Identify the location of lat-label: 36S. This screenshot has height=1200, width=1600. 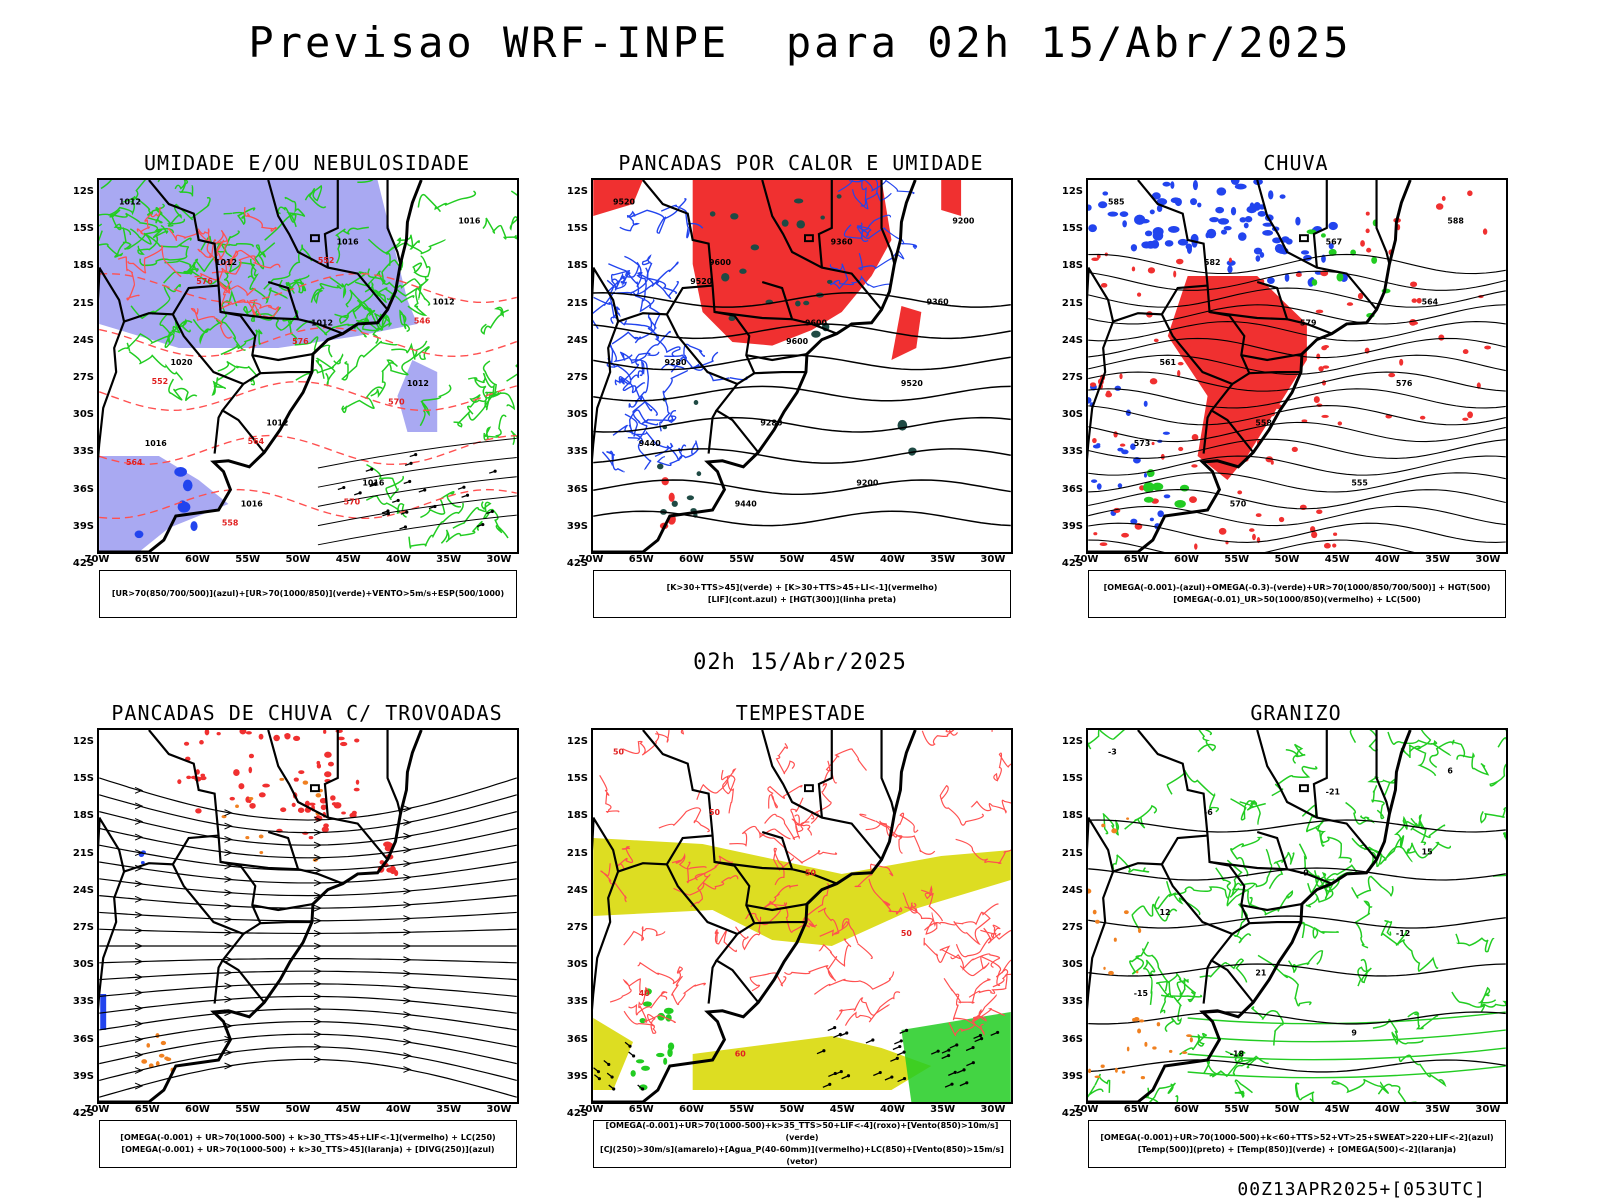
(1072, 489).